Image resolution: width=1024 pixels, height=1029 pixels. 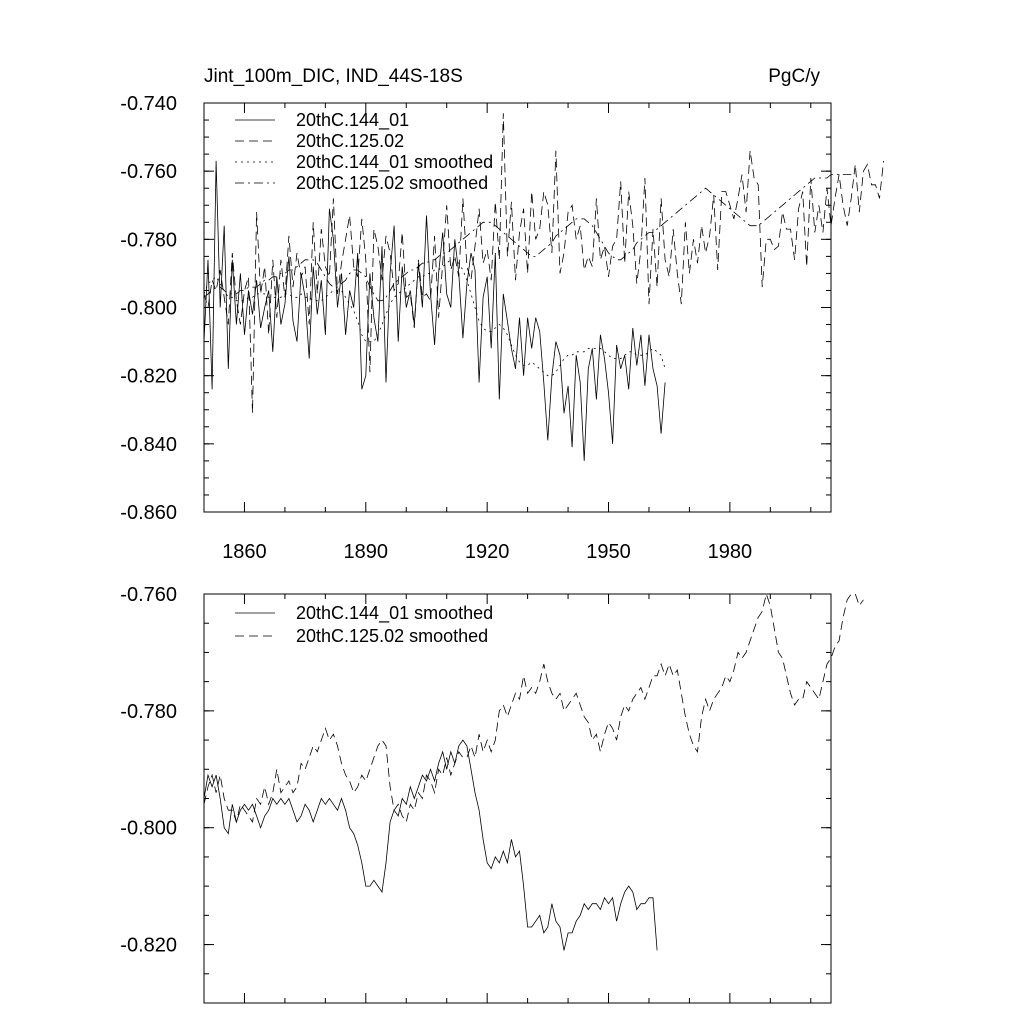 I want to click on y-tick-label: -0.860, so click(x=148, y=513).